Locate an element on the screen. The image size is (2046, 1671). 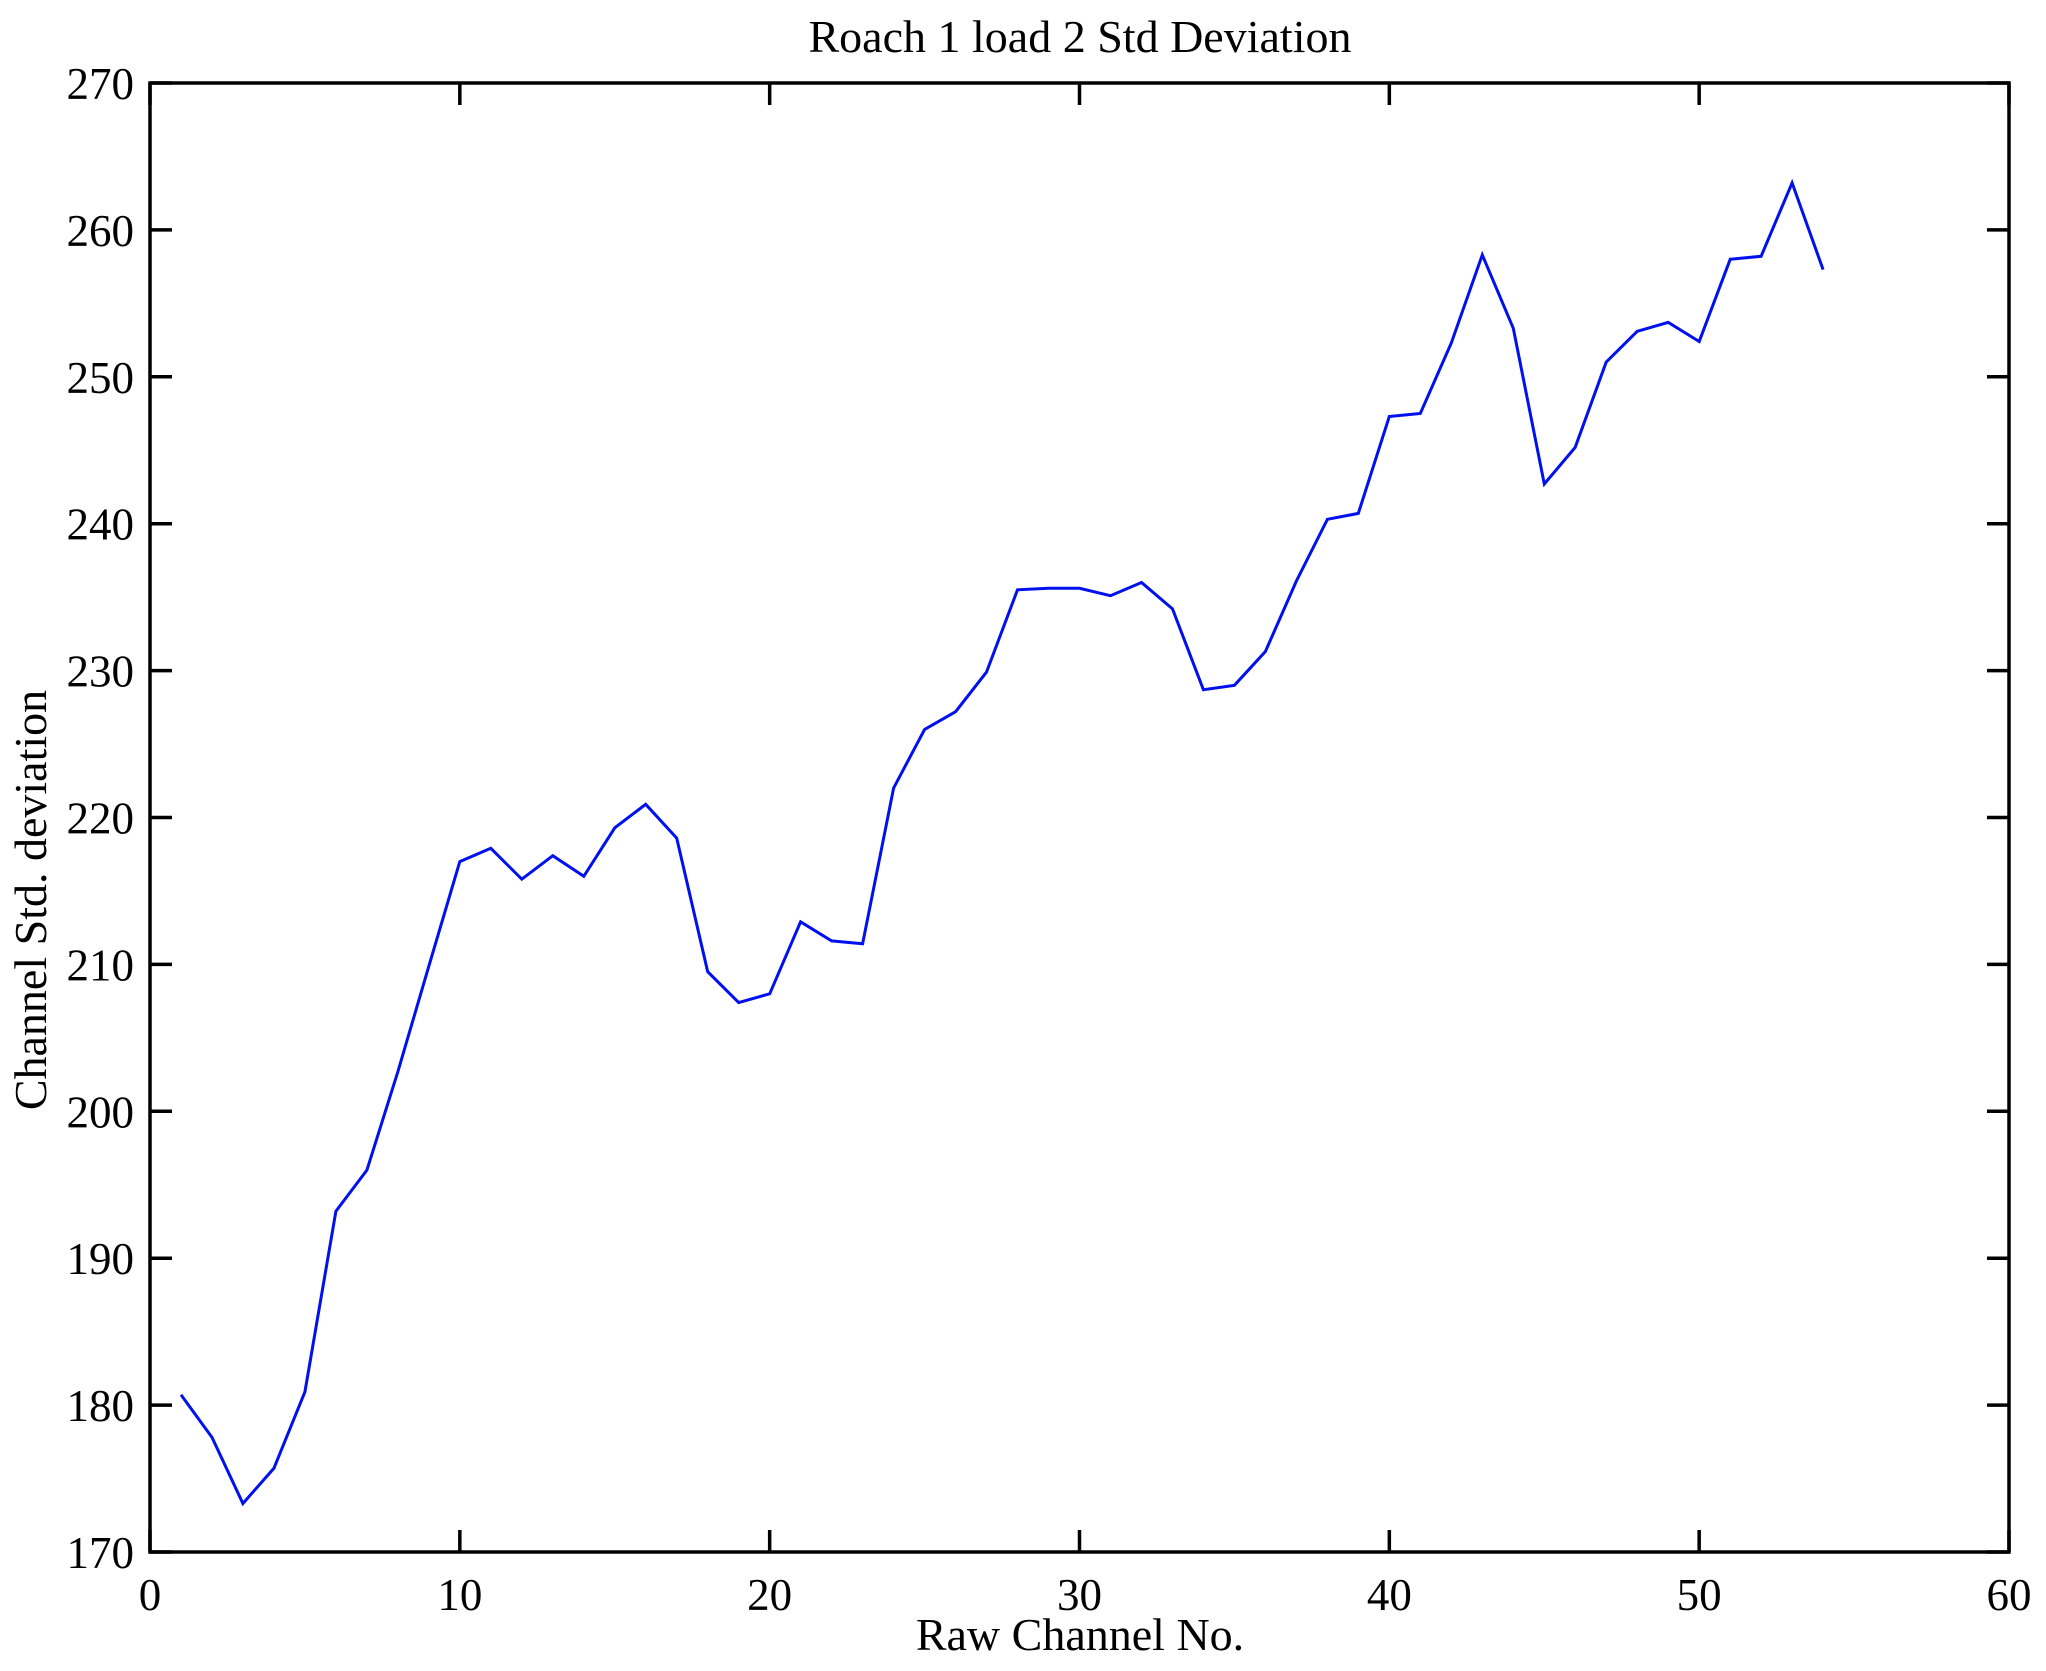
y-tick-label: 180 is located at coordinates (101, 1406).